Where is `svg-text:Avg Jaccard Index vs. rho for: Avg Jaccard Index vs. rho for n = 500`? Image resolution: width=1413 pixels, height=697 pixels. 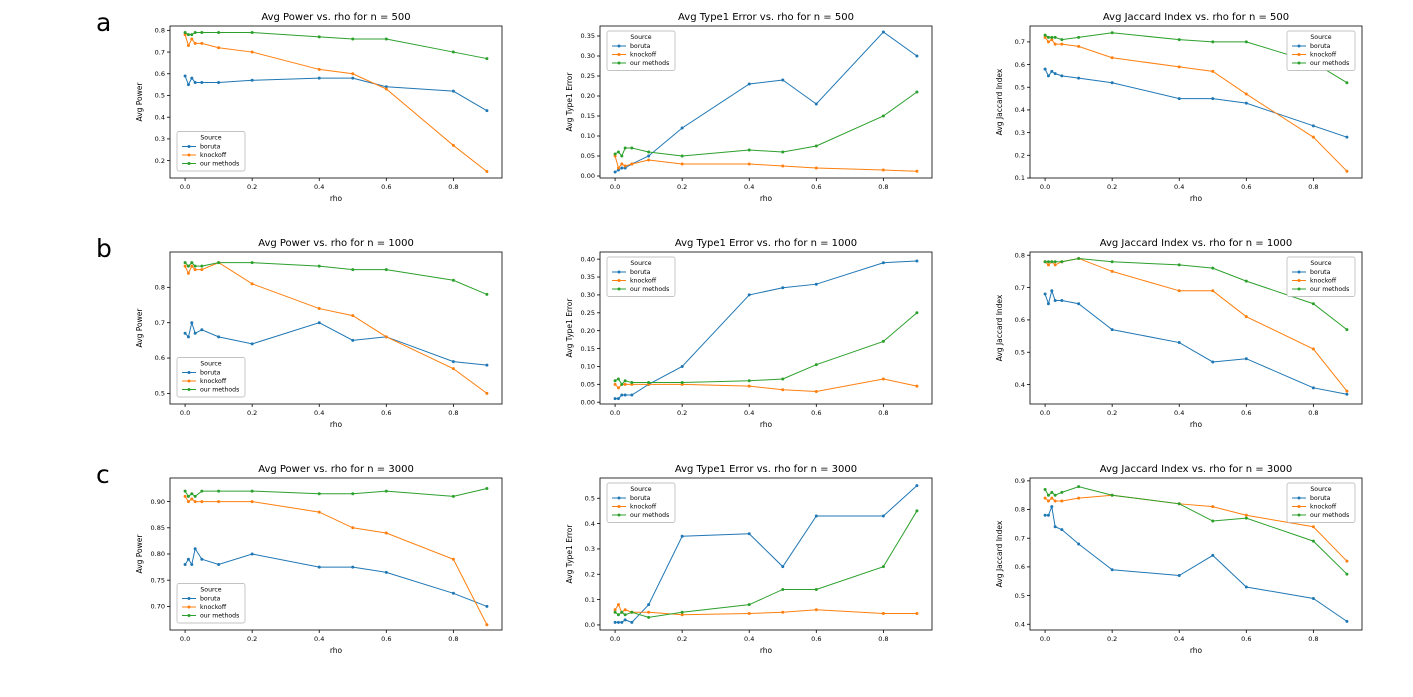 svg-text:Avg Jaccard Index vs. rho for: Avg Jaccard Index vs. rho for n = 500 is located at coordinates (1196, 17).